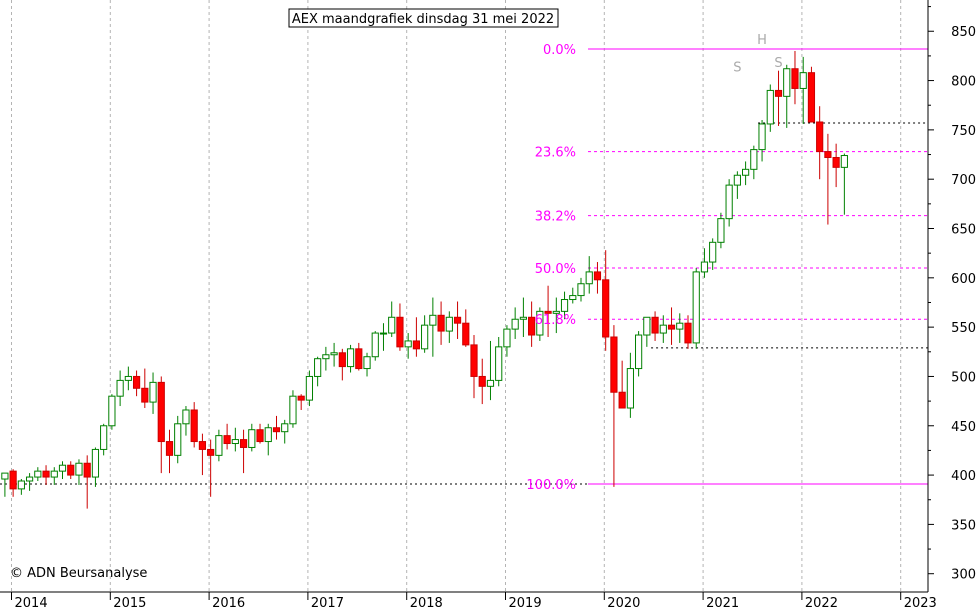 This screenshot has height=614, width=980. I want to click on fib-level-label: 50.0%, so click(555, 269).